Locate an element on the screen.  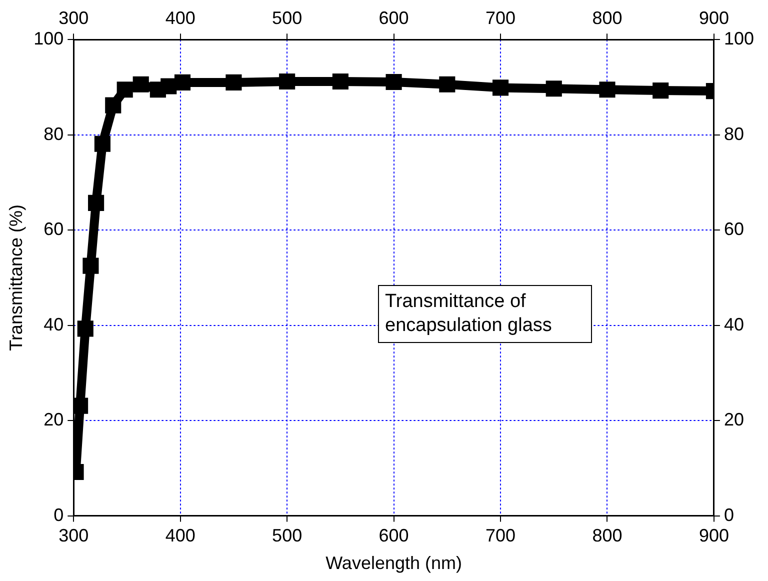
x-tick-label: 300 is located at coordinates (73, 536).